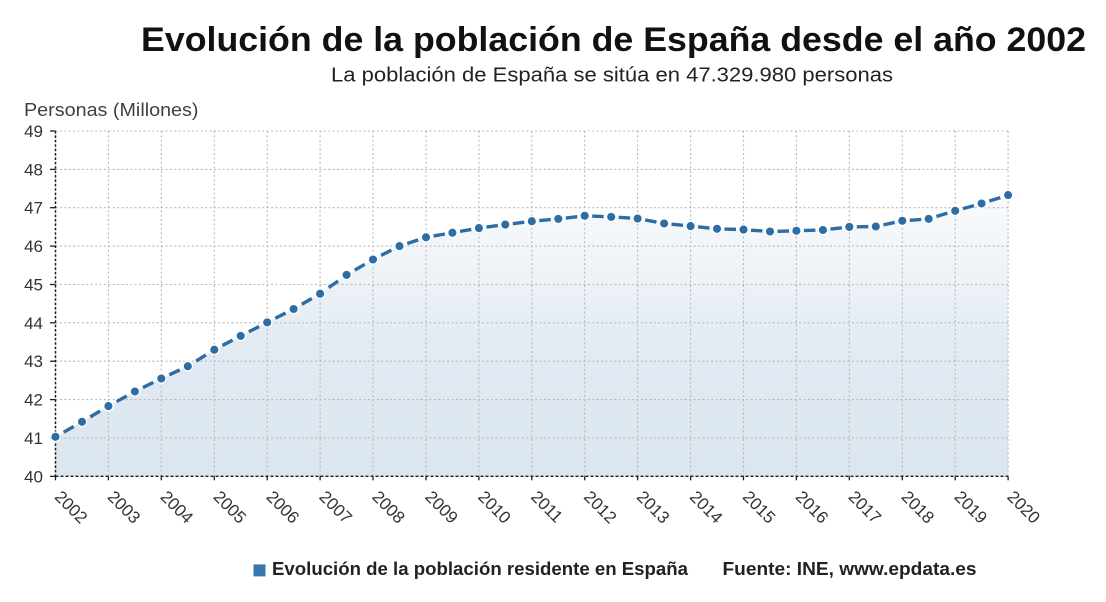 This screenshot has height=602, width=1106. I want to click on svg-text: Fuente: INE, www.epdata.es, so click(850, 568).